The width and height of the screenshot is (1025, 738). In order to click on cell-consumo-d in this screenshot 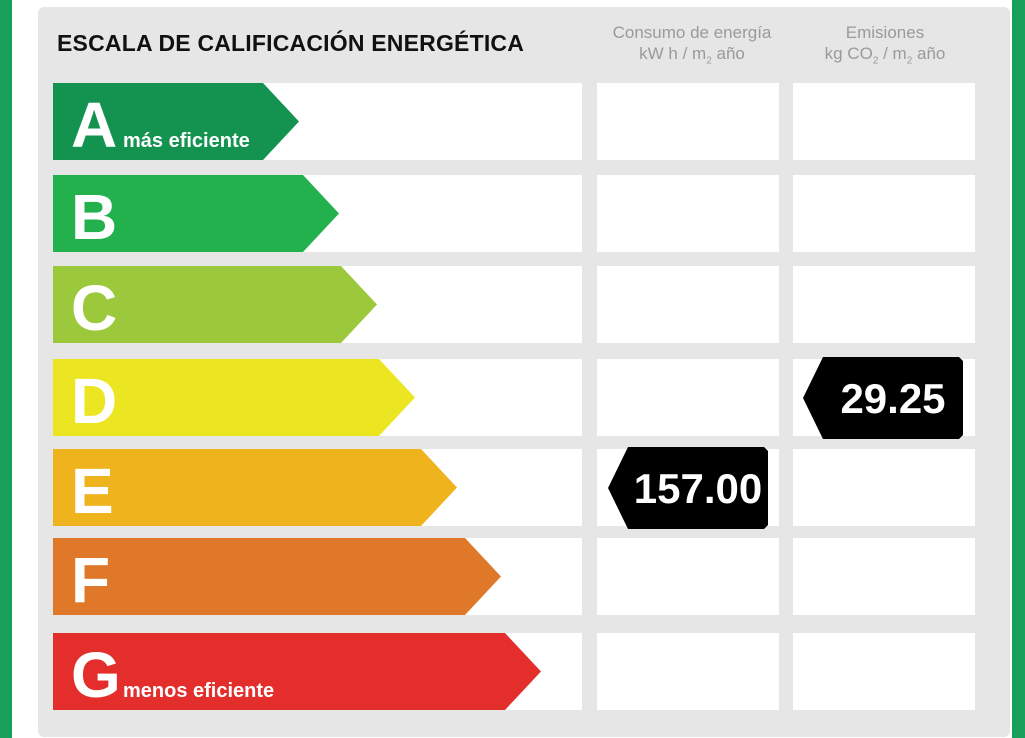, I will do `click(688, 397)`.